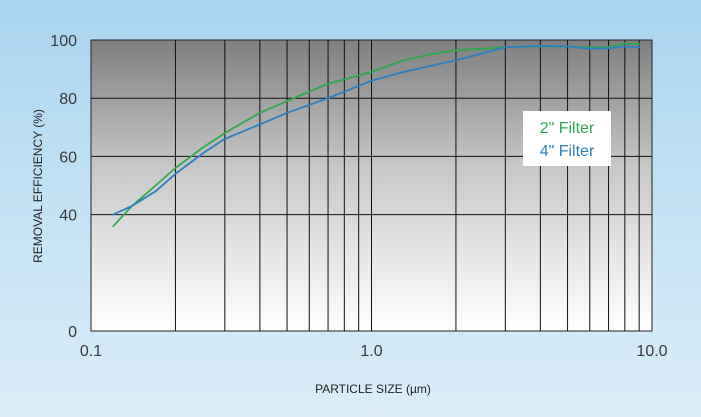 This screenshot has width=701, height=417. What do you see at coordinates (373, 389) in the screenshot?
I see `x-axis-label: PARTICLE SIZE (µm)` at bounding box center [373, 389].